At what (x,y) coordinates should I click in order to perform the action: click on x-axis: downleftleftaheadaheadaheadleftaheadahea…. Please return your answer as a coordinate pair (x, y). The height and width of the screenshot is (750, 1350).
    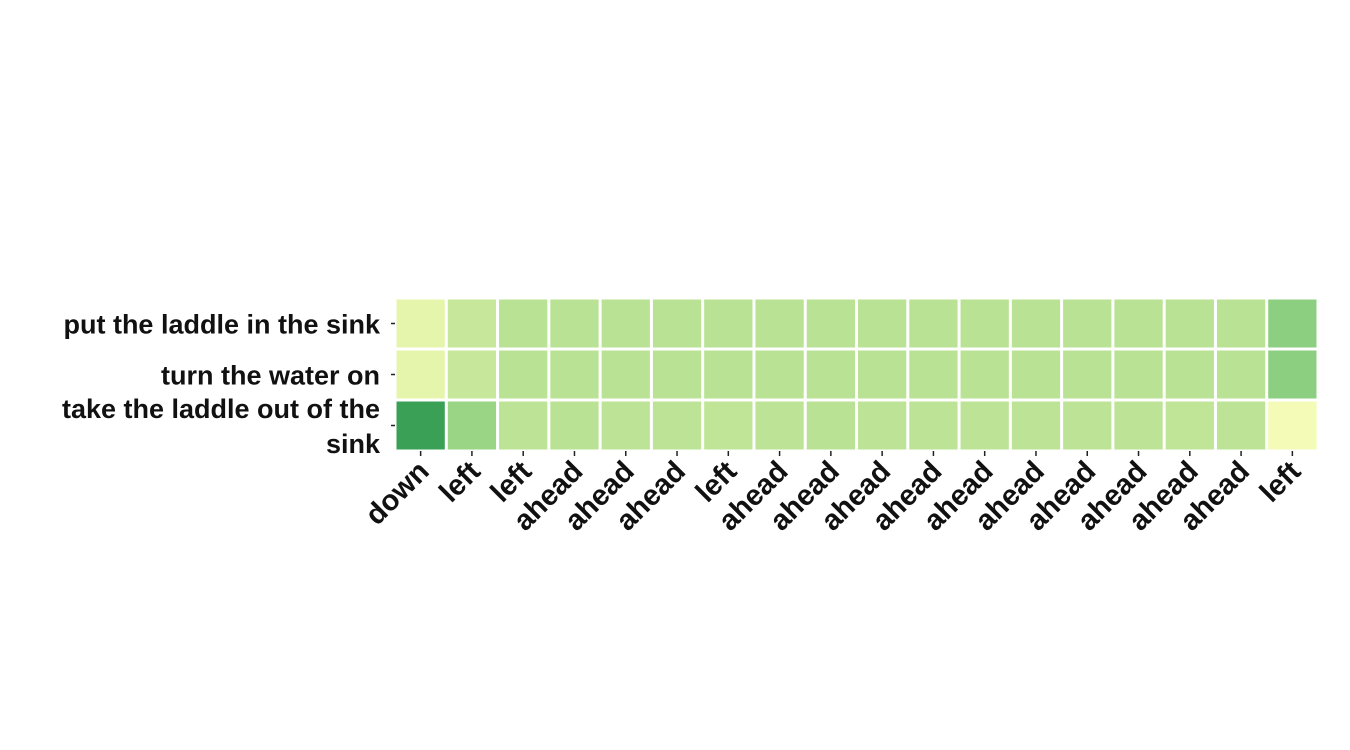
    Looking at the image, I should click on (833, 494).